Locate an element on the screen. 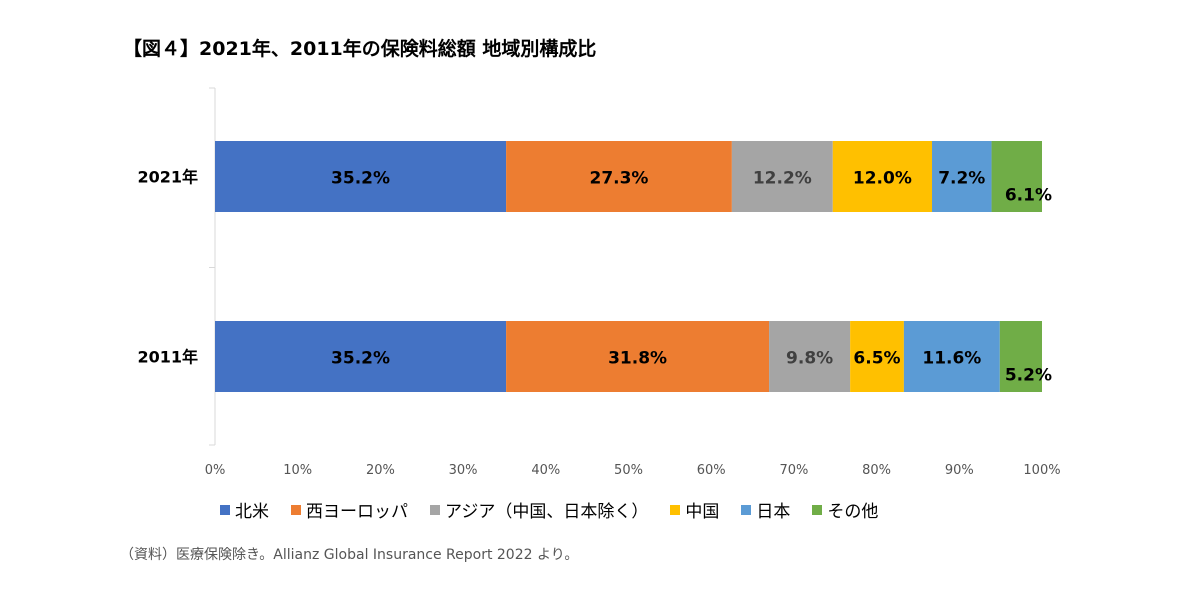 The height and width of the screenshot is (603, 1179). data-label: 11.6% is located at coordinates (951, 359).